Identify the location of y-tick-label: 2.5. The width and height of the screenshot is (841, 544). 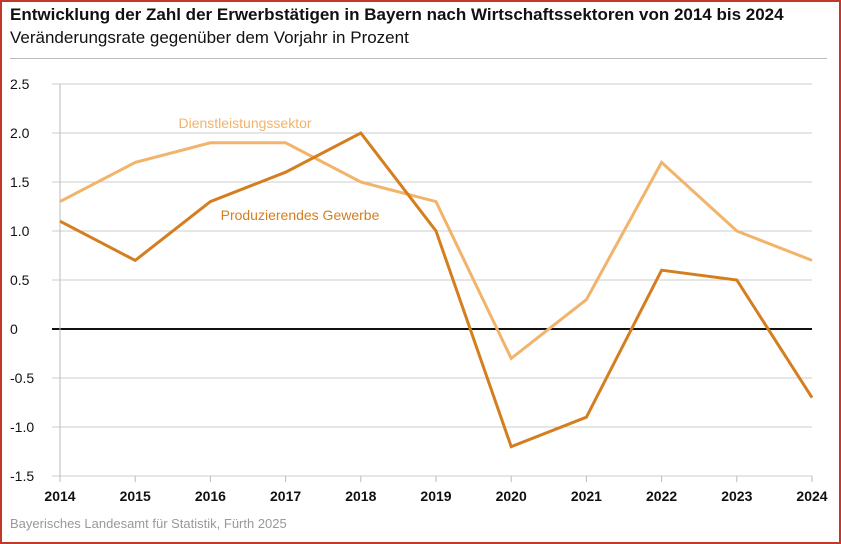
(20, 84).